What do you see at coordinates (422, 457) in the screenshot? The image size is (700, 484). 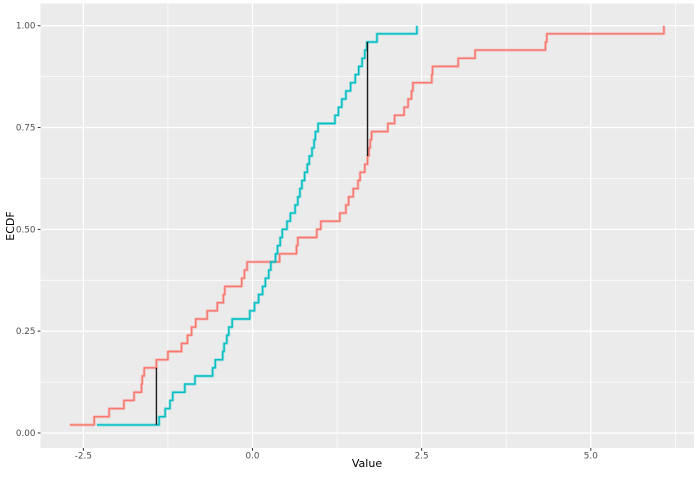 I see `x-tick-label: 2.5` at bounding box center [422, 457].